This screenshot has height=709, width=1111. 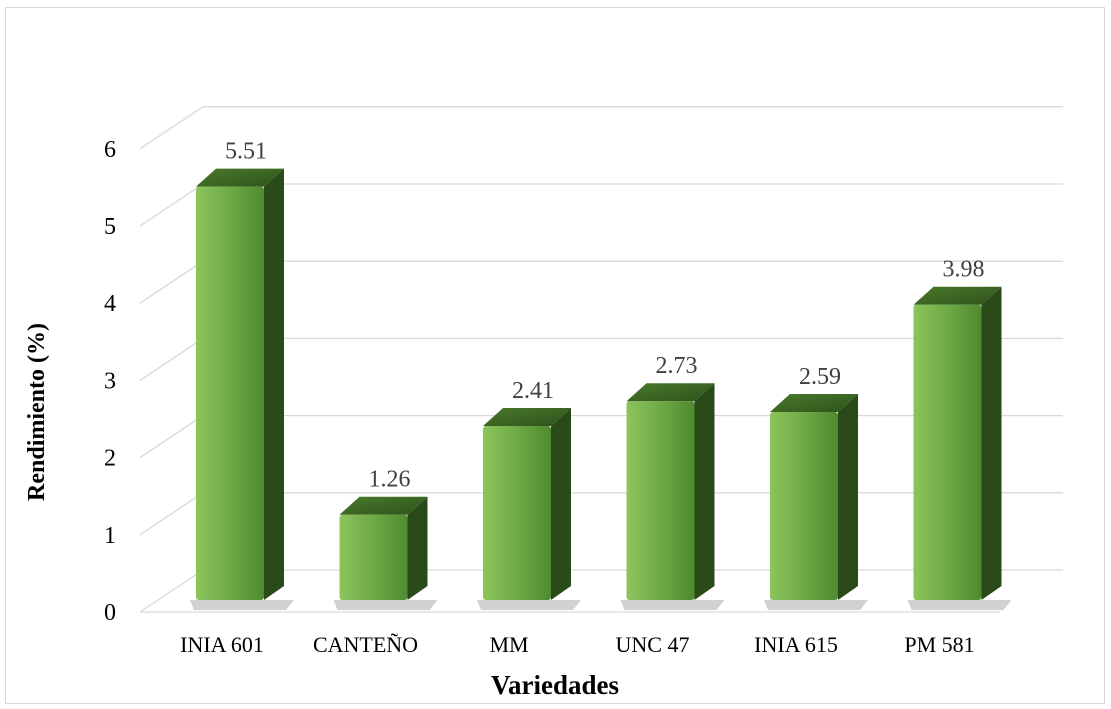 What do you see at coordinates (577, 644) in the screenshot?
I see `x-axis-ticks: INIA 601 CANTEÑO MM UNC 47 INIA 615 PM 581` at bounding box center [577, 644].